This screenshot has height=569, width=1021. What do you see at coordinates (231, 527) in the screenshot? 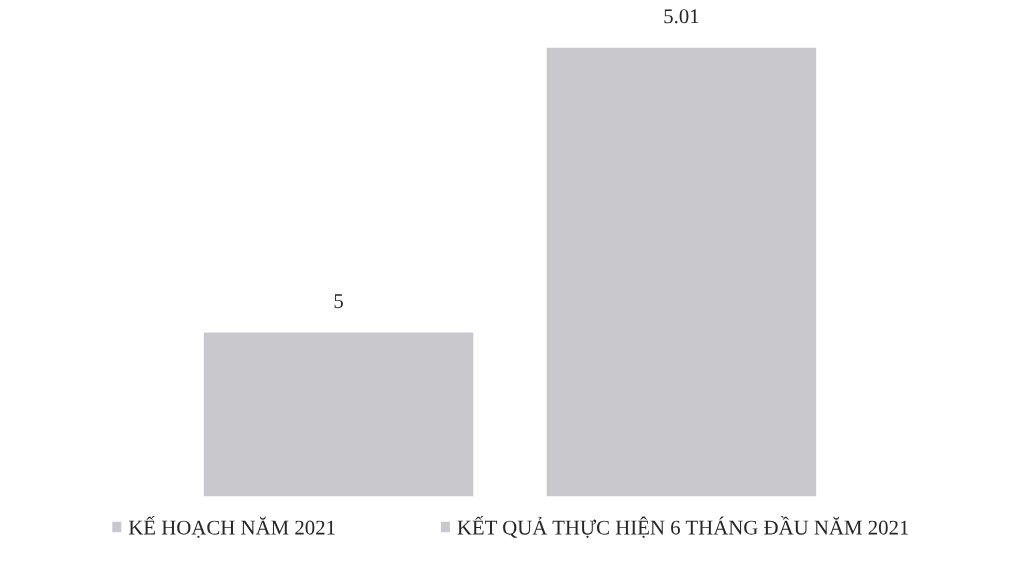
I see `legend-label: KẾ HOẠCH NĂM 2021` at bounding box center [231, 527].